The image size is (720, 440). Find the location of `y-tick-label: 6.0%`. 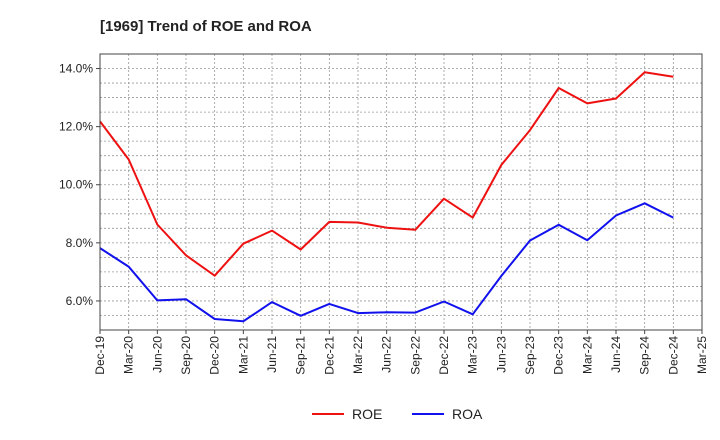

y-tick-label: 6.0% is located at coordinates (80, 301).